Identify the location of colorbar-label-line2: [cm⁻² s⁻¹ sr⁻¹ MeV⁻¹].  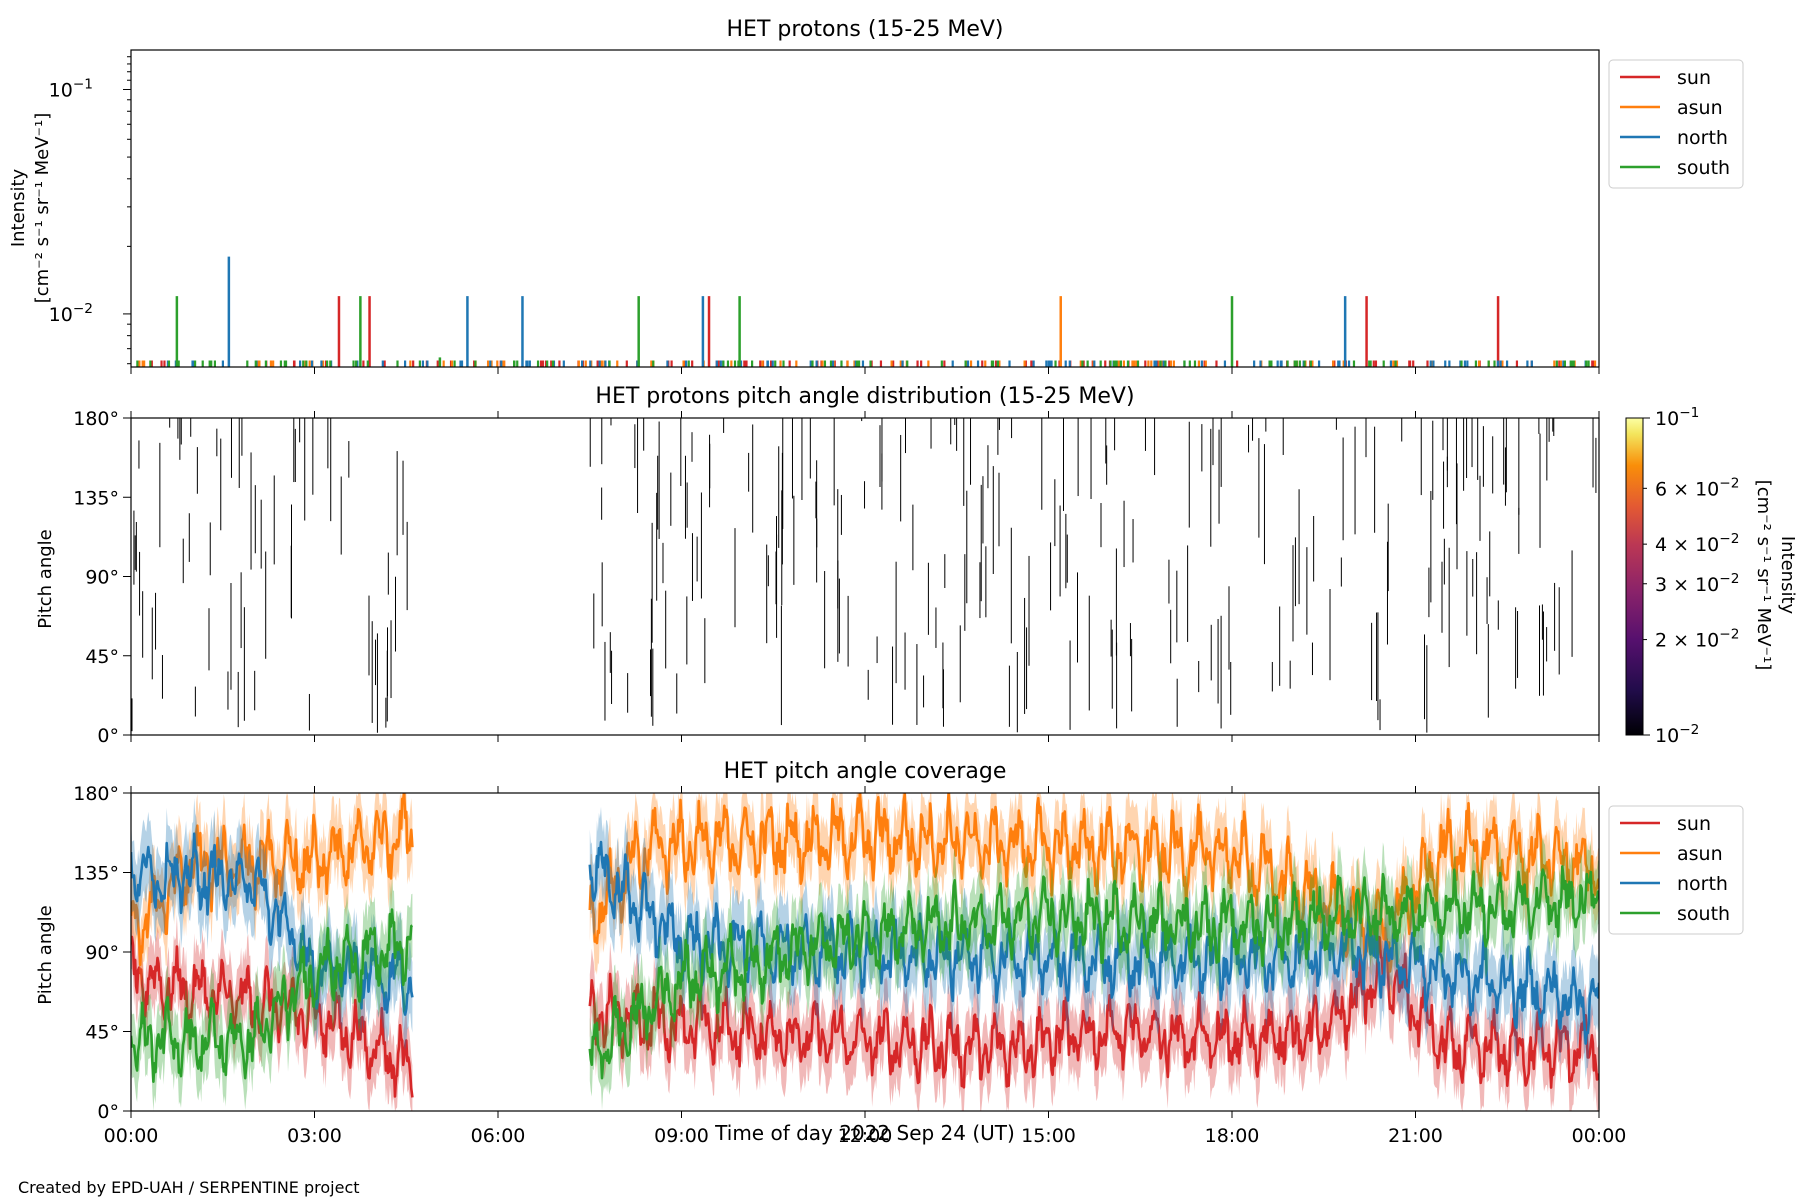
(1763, 575).